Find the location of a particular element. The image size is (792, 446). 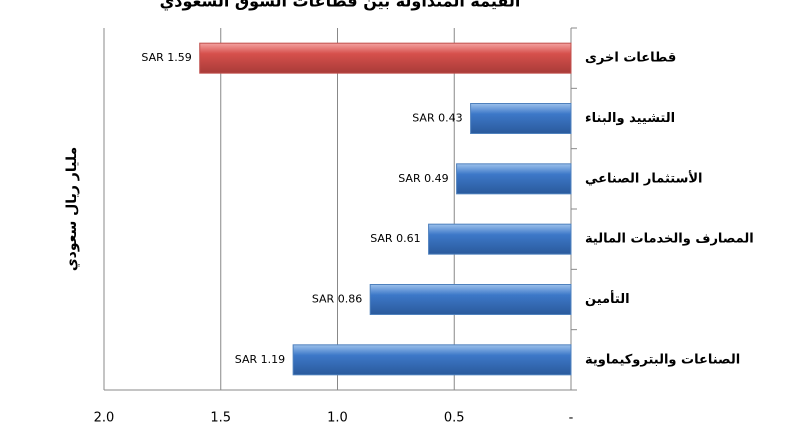

y-tick-label: المصارف والخدمات المالية is located at coordinates (669, 239).